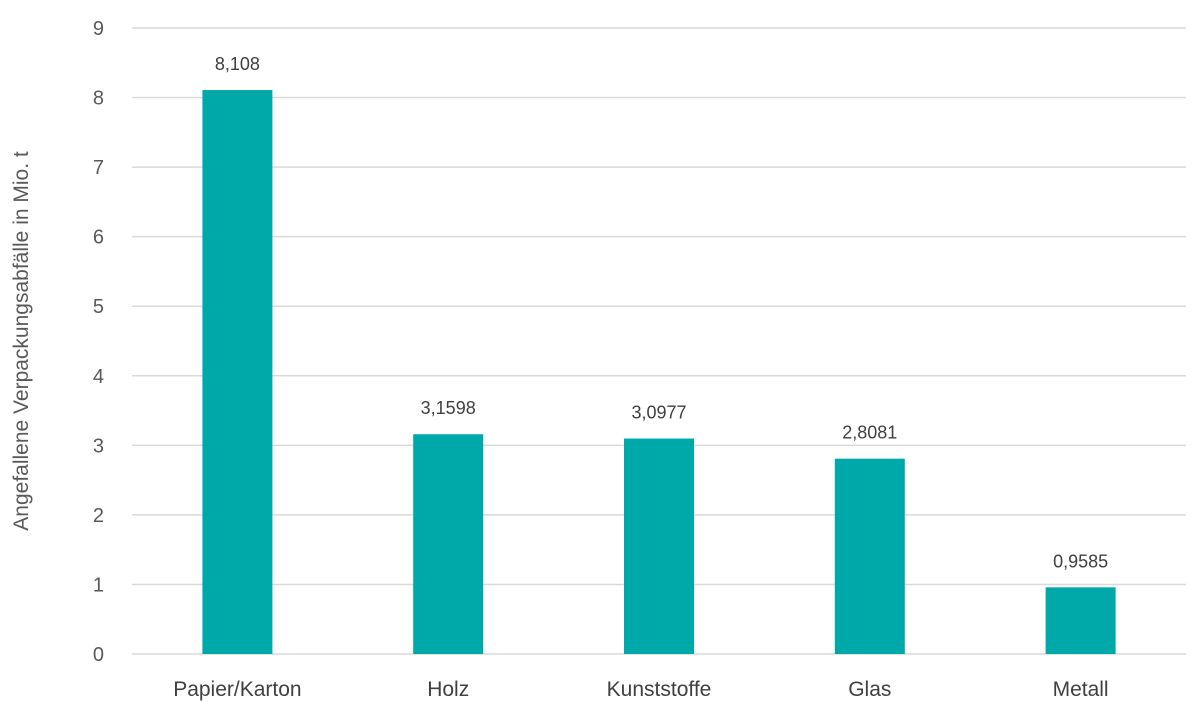 The width and height of the screenshot is (1192, 702). Describe the element at coordinates (869, 689) in the screenshot. I see `x-category-label: Glas` at that location.